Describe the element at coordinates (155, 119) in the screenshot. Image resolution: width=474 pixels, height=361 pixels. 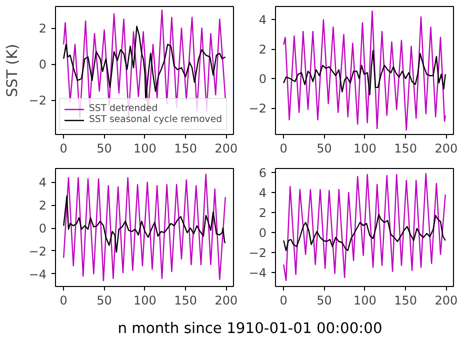
I see `legend-label: SST seasonal cycle removed` at that location.